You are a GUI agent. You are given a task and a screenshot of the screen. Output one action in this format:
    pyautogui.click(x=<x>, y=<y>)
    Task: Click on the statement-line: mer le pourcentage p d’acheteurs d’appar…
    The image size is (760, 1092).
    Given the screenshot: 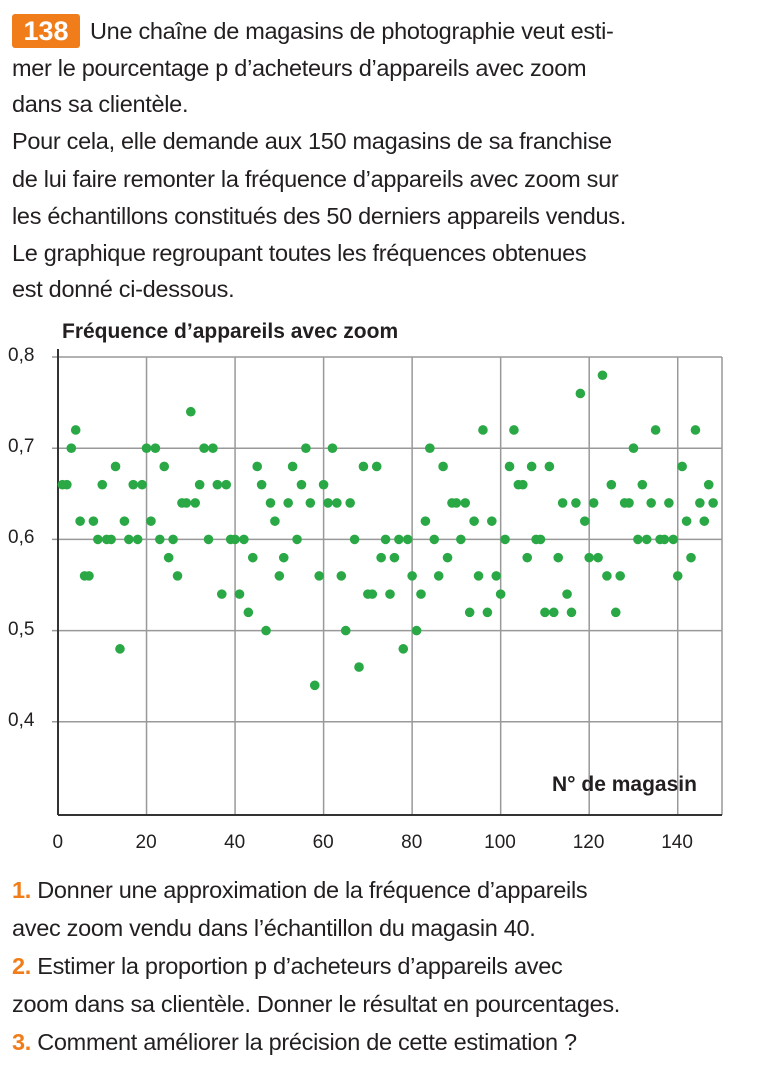 What is the action you would take?
    pyautogui.click(x=299, y=68)
    